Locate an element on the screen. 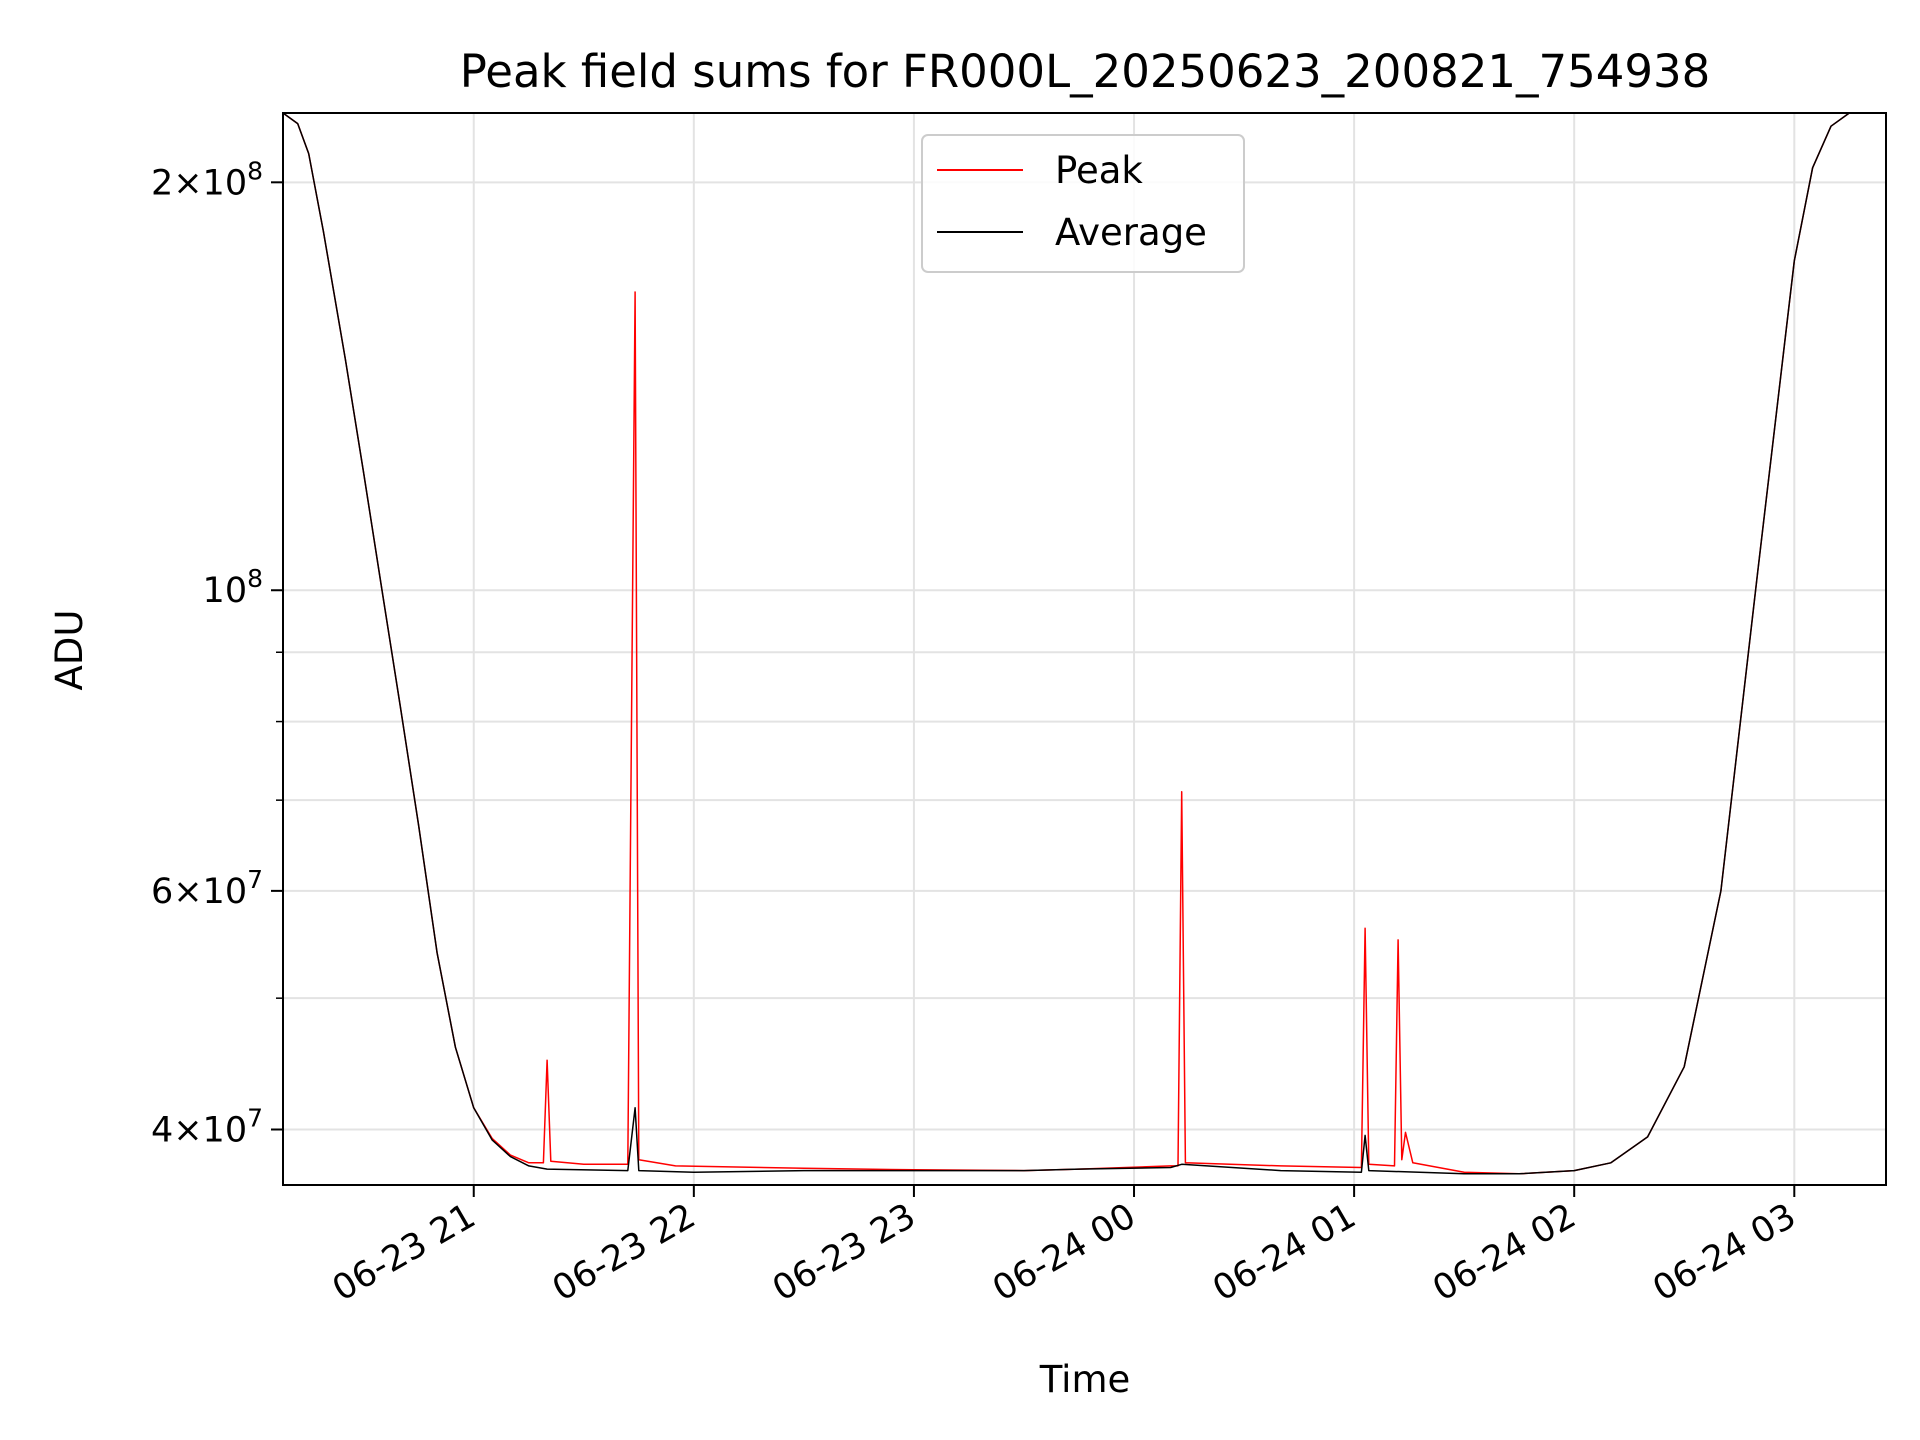 Image resolution: width=1920 pixels, height=1440 pixels. y-tick-label: 4×107 is located at coordinates (207, 1126).